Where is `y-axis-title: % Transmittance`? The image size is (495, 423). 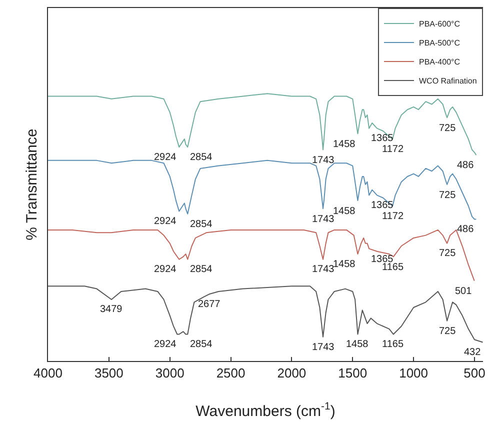
y-axis-title: % Transmittance is located at coordinates (31, 184).